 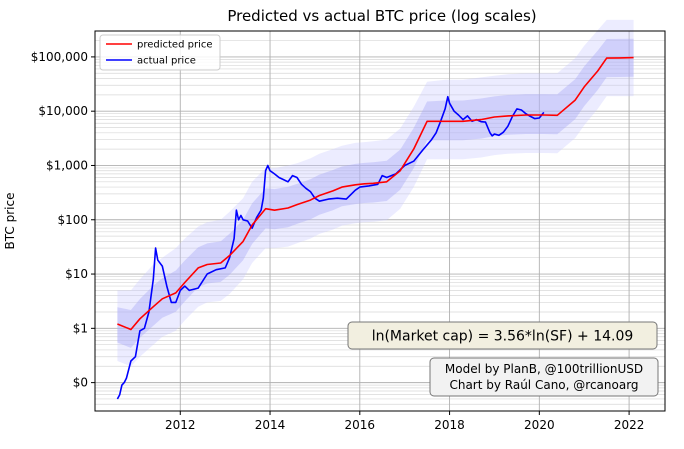 What do you see at coordinates (543, 385) in the screenshot?
I see `credit-chart-text: Chart by Raúl Cano, @rcanoarg` at bounding box center [543, 385].